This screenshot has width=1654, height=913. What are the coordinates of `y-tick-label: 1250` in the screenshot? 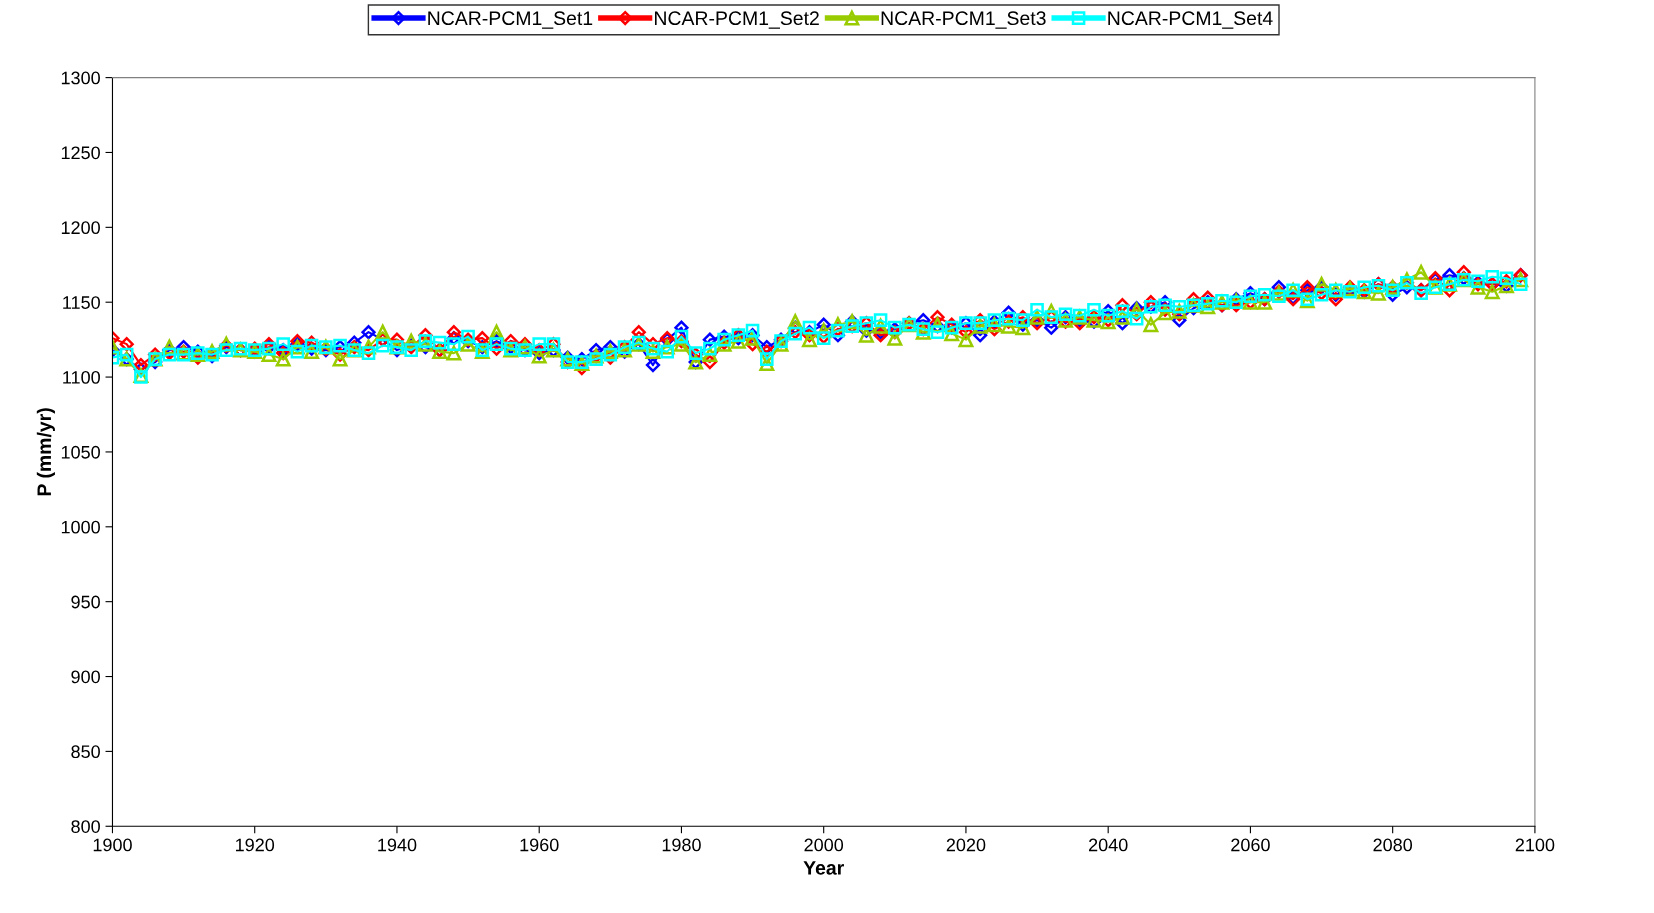 It's located at (80, 153).